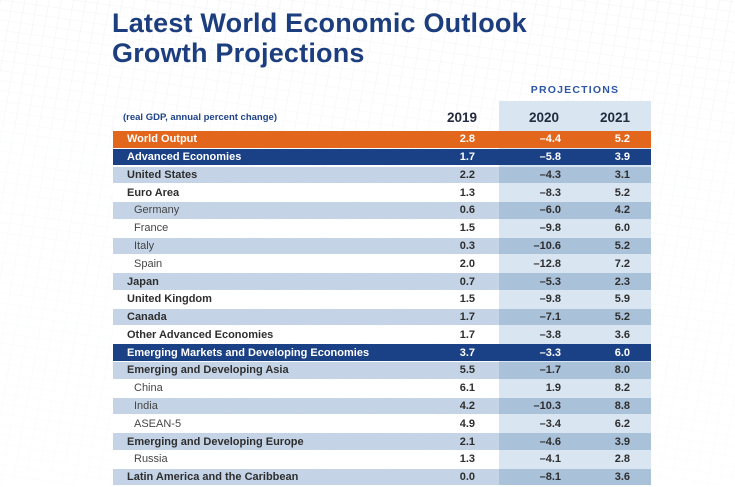 This screenshot has width=735, height=487. What do you see at coordinates (144, 245) in the screenshot?
I see `row-label: Italy` at bounding box center [144, 245].